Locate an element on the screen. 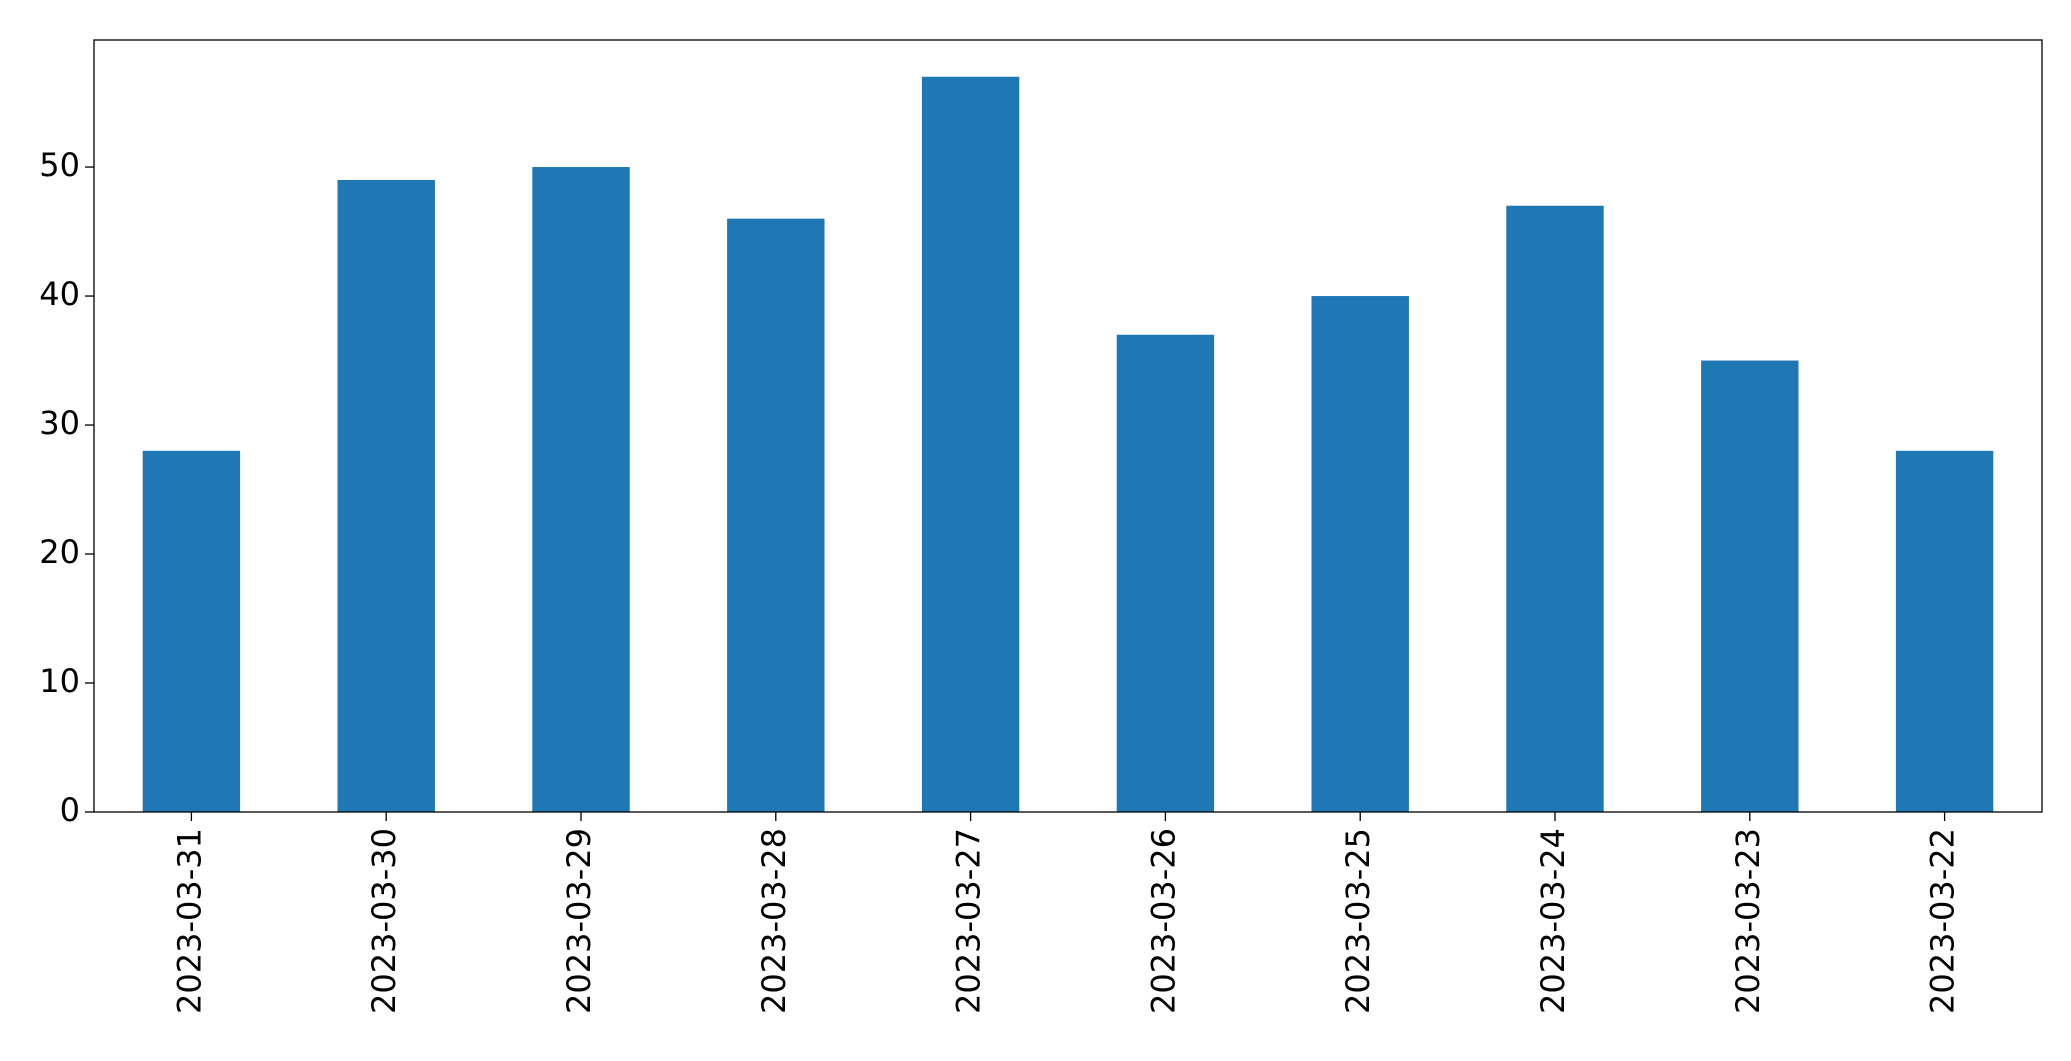 Image resolution: width=2071 pixels, height=1061 pixels. y-tick-label: 30 is located at coordinates (59, 423).